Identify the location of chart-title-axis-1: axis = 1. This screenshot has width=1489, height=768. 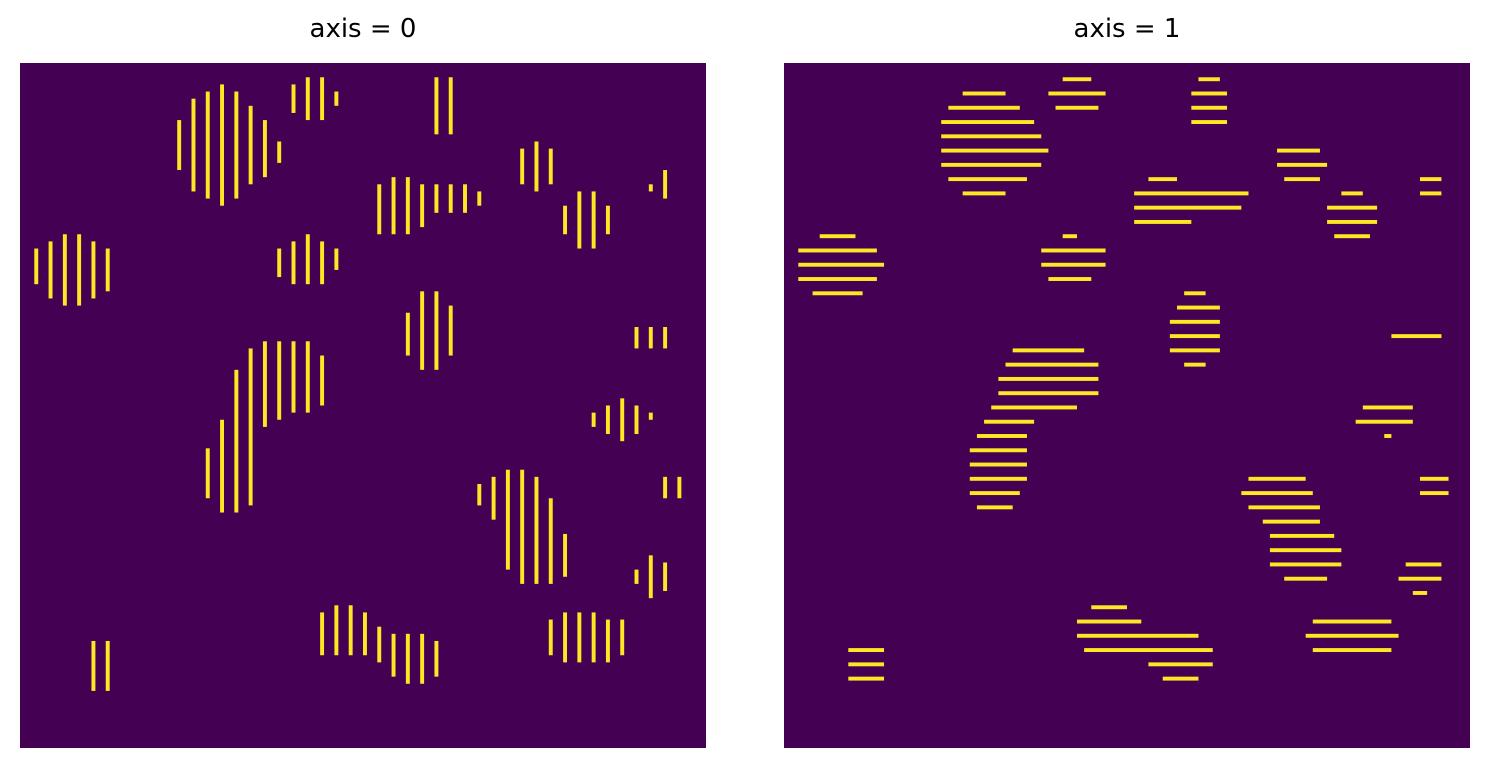
(1127, 29).